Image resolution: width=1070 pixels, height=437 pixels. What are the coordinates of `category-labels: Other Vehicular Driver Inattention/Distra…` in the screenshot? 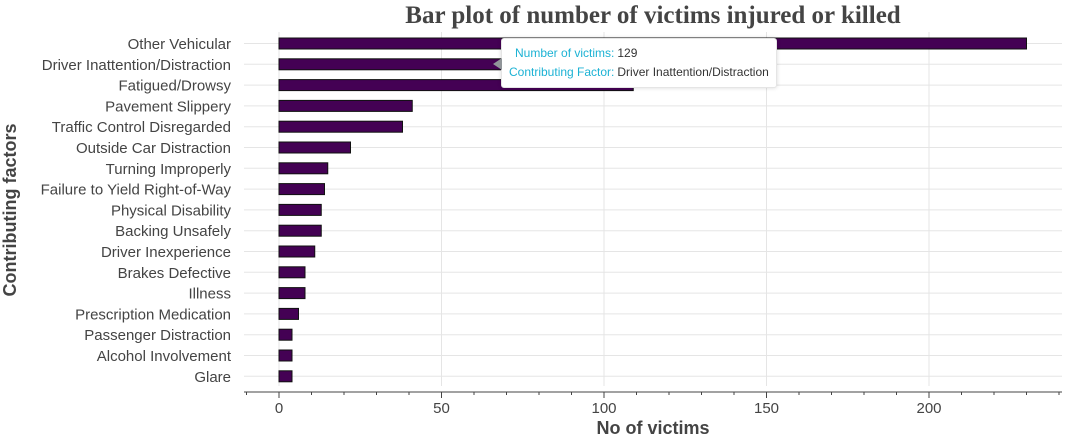 It's located at (136, 211).